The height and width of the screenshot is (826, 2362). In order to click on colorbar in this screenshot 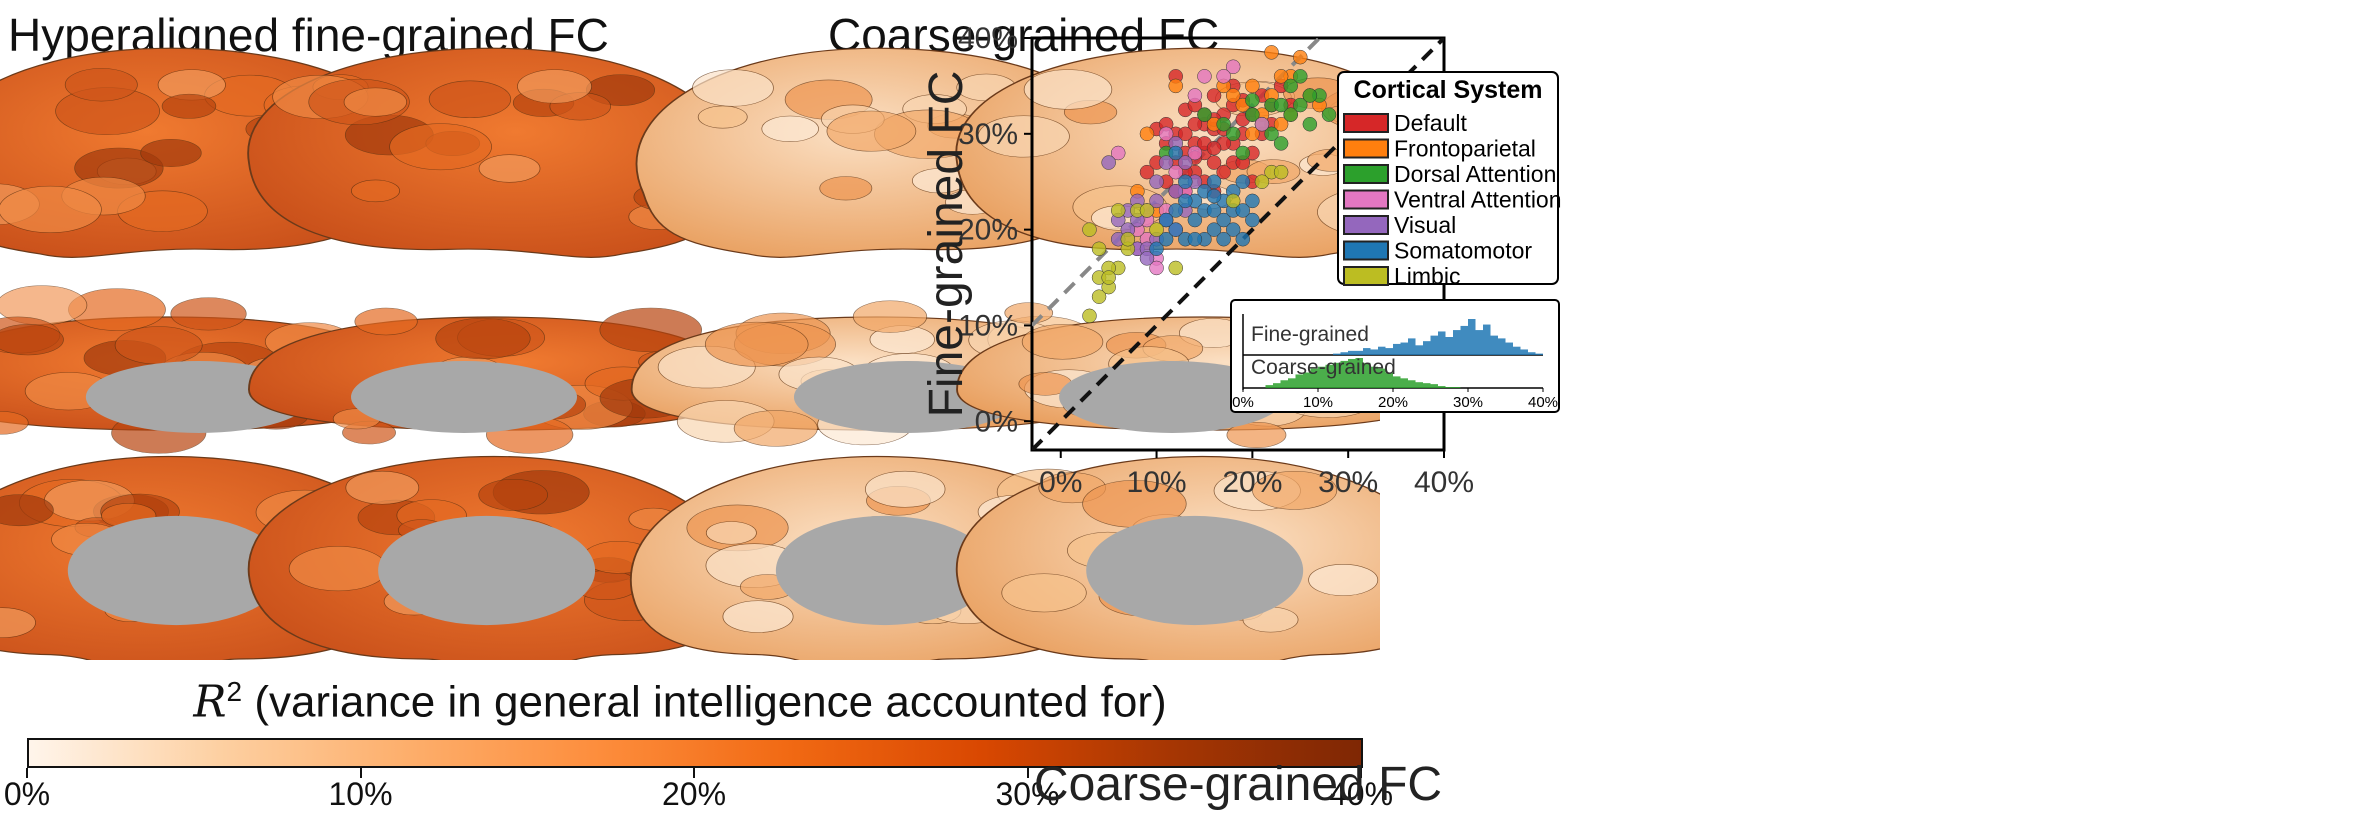, I will do `click(695, 753)`.